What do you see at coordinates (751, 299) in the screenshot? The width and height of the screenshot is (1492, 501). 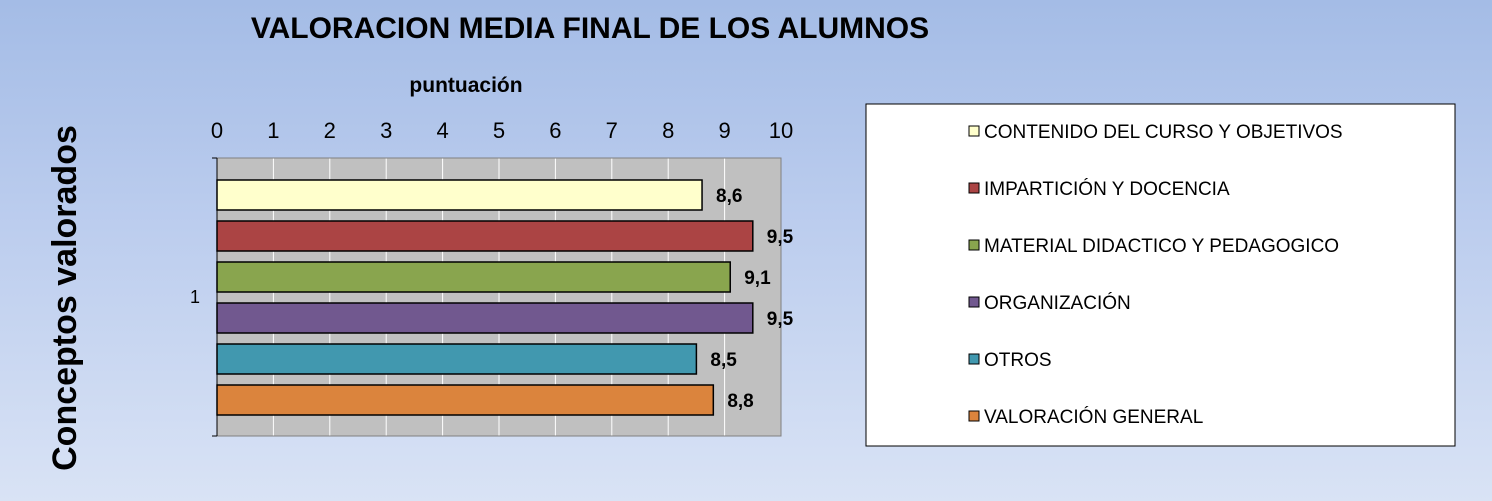 I see `data-labels: 8,6 9,5 9,1 9,5 8,5 8,8` at bounding box center [751, 299].